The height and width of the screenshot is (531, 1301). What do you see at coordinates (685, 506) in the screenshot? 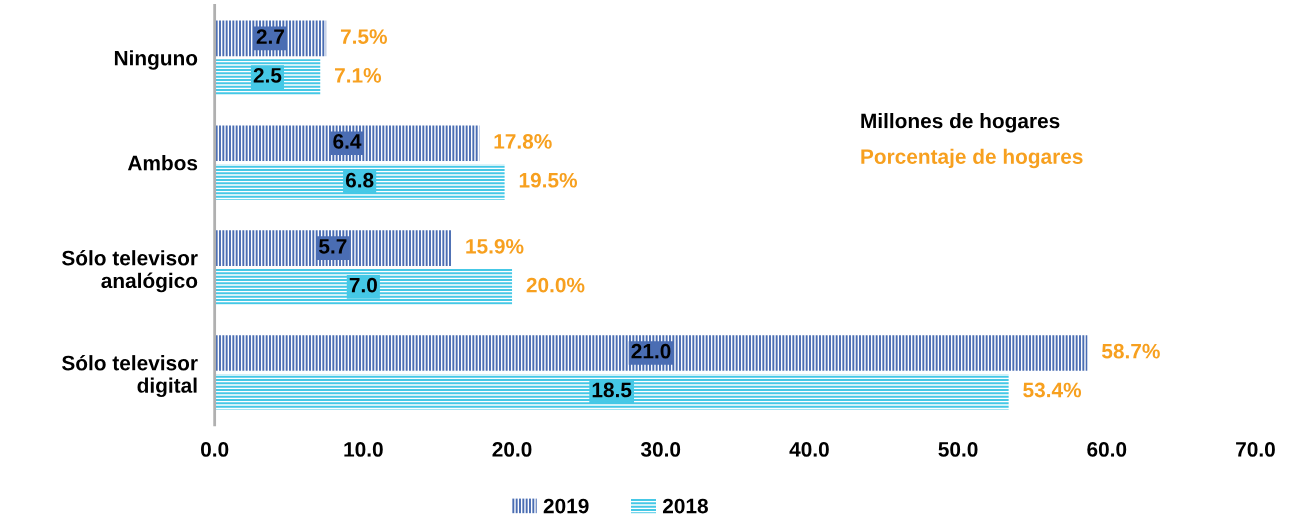
I see `legend-label: 2018` at bounding box center [685, 506].